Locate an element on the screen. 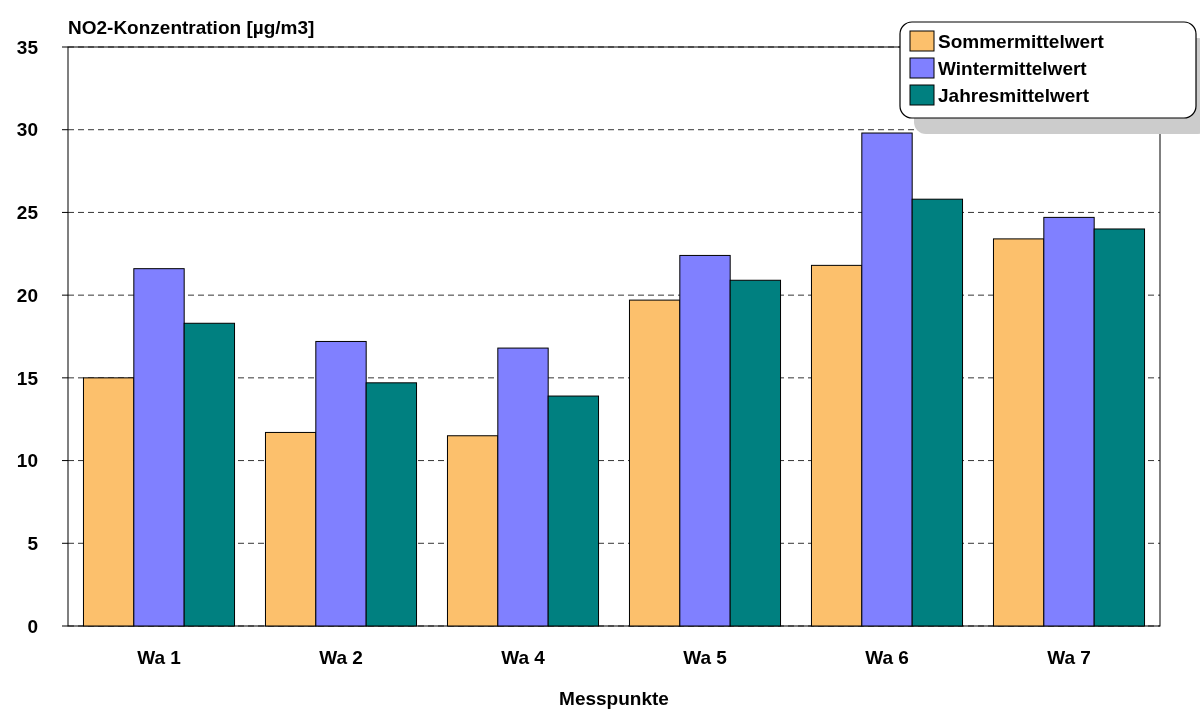  x-tick-label: Wa 5 is located at coordinates (705, 657).